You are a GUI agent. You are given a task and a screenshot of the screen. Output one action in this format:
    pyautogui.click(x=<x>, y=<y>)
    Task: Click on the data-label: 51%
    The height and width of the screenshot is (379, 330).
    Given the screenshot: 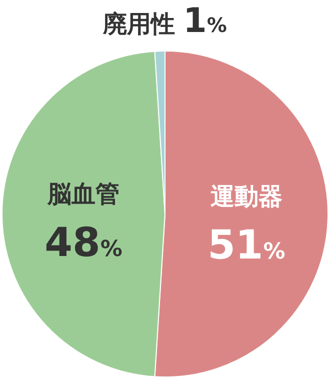 What is the action you would take?
    pyautogui.click(x=247, y=245)
    